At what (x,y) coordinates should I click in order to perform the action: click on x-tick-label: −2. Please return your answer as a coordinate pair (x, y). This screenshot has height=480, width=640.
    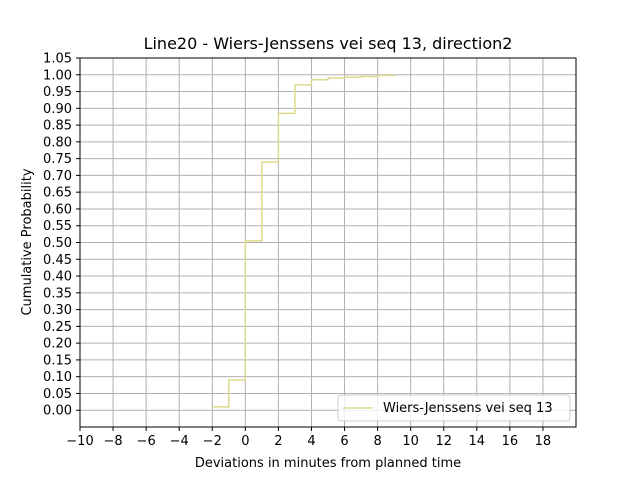
    Looking at the image, I should click on (212, 441).